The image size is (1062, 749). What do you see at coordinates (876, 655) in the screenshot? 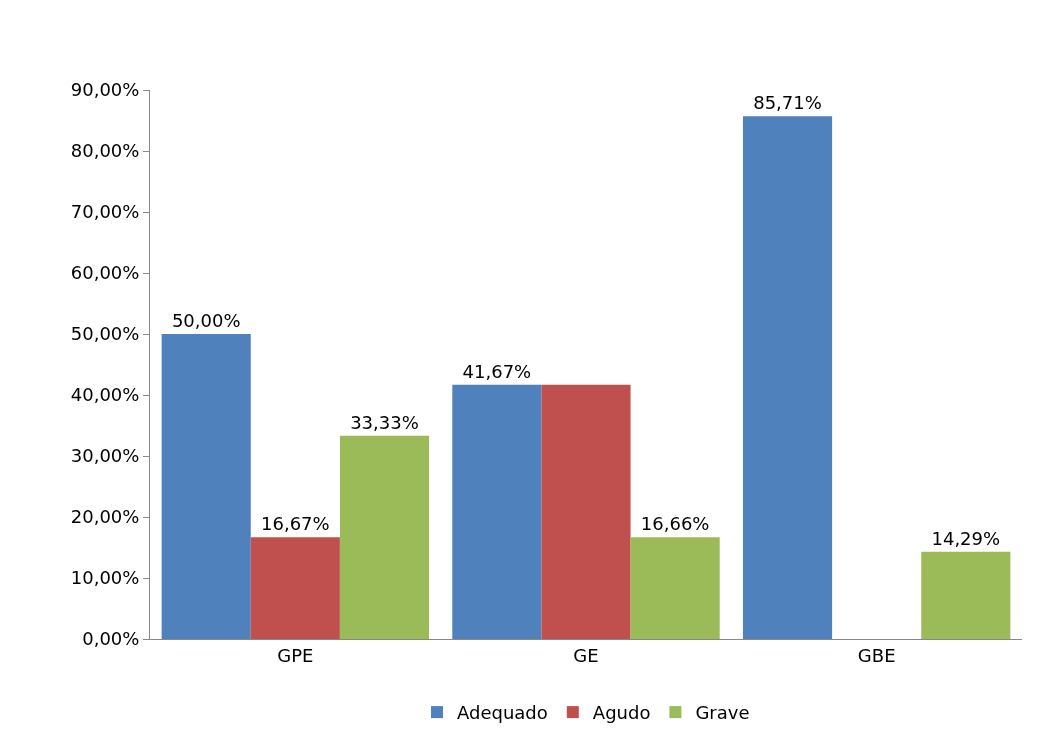
I see `x-tick-label: GBE` at bounding box center [876, 655].